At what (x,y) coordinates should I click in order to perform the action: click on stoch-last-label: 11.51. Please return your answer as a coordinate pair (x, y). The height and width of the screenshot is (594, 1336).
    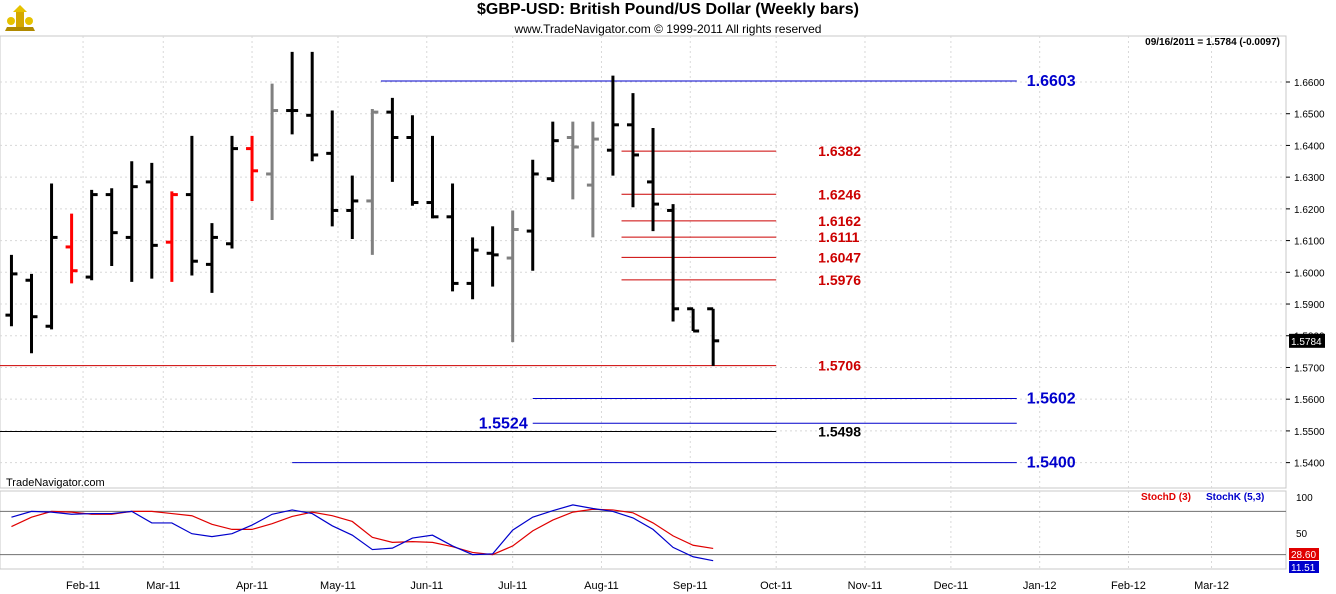
    Looking at the image, I should click on (1303, 568).